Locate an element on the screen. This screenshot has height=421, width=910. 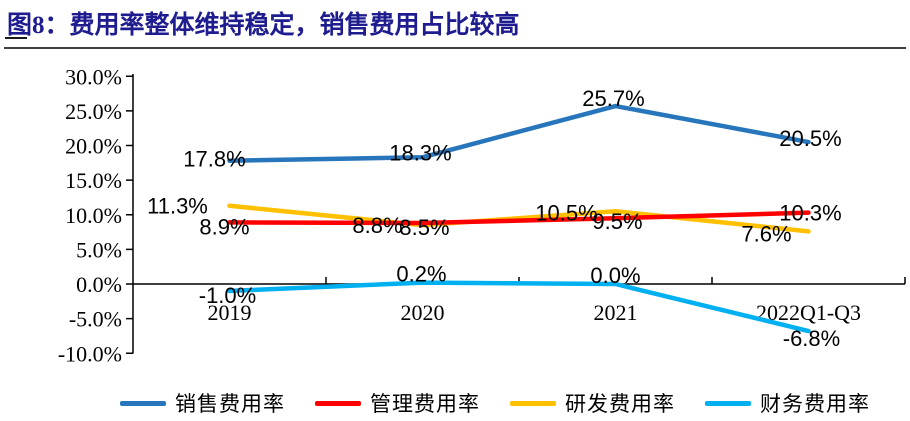
data-label-sales-expense-ratio: 20.5% is located at coordinates (810, 138).